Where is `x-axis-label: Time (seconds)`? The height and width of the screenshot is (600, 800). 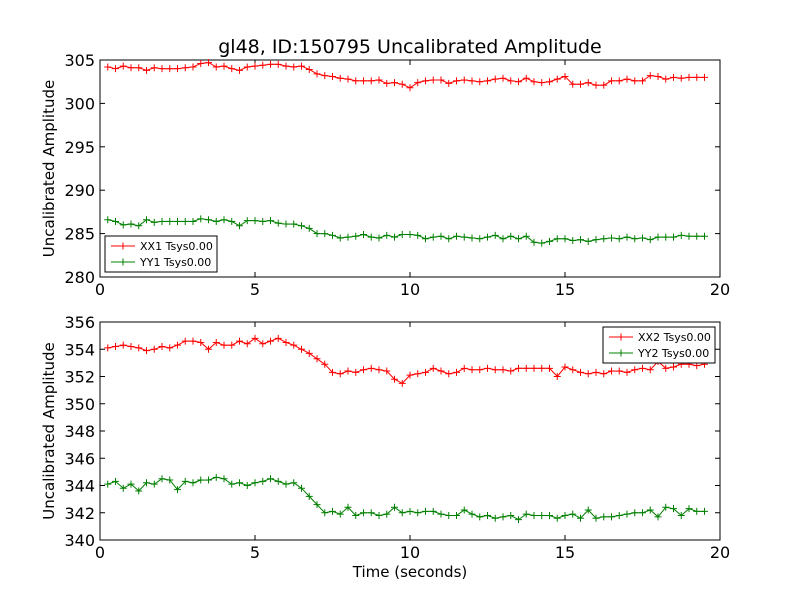
x-axis-label: Time (seconds) is located at coordinates (410, 572).